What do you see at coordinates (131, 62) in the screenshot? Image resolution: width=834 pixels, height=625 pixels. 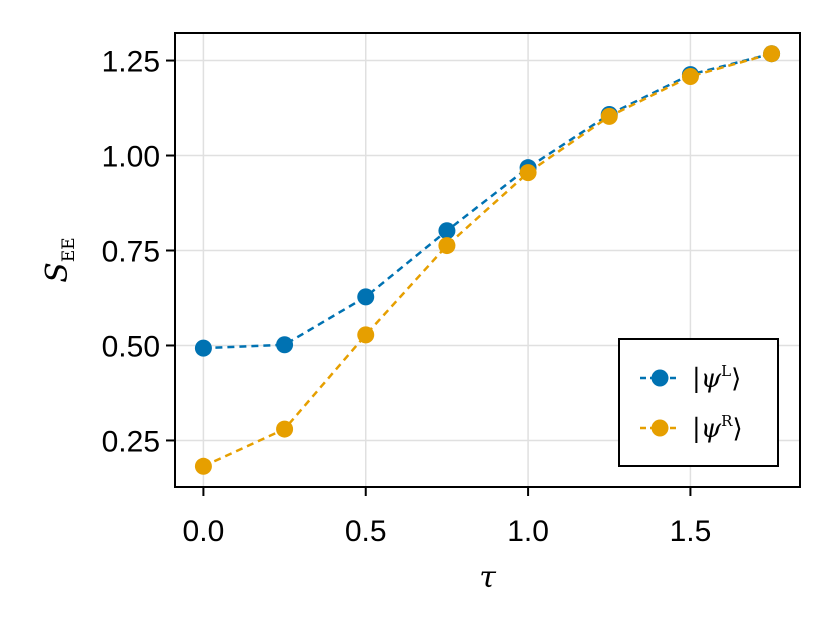 I see `y-tick-label: 1.25` at bounding box center [131, 62].